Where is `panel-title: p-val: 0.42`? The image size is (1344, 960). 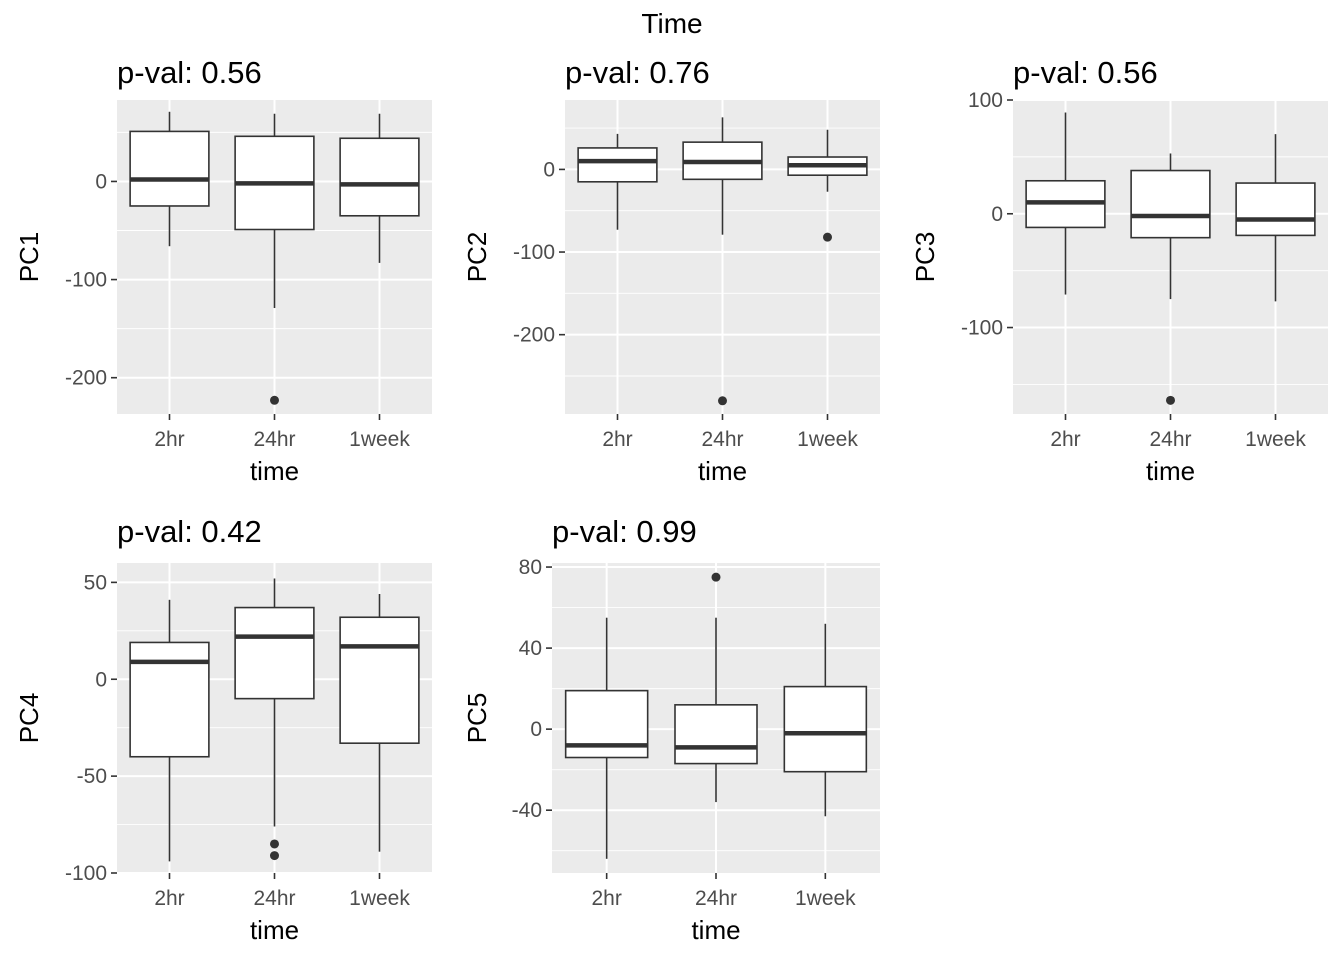
panel-title: p-val: 0.42 is located at coordinates (189, 531).